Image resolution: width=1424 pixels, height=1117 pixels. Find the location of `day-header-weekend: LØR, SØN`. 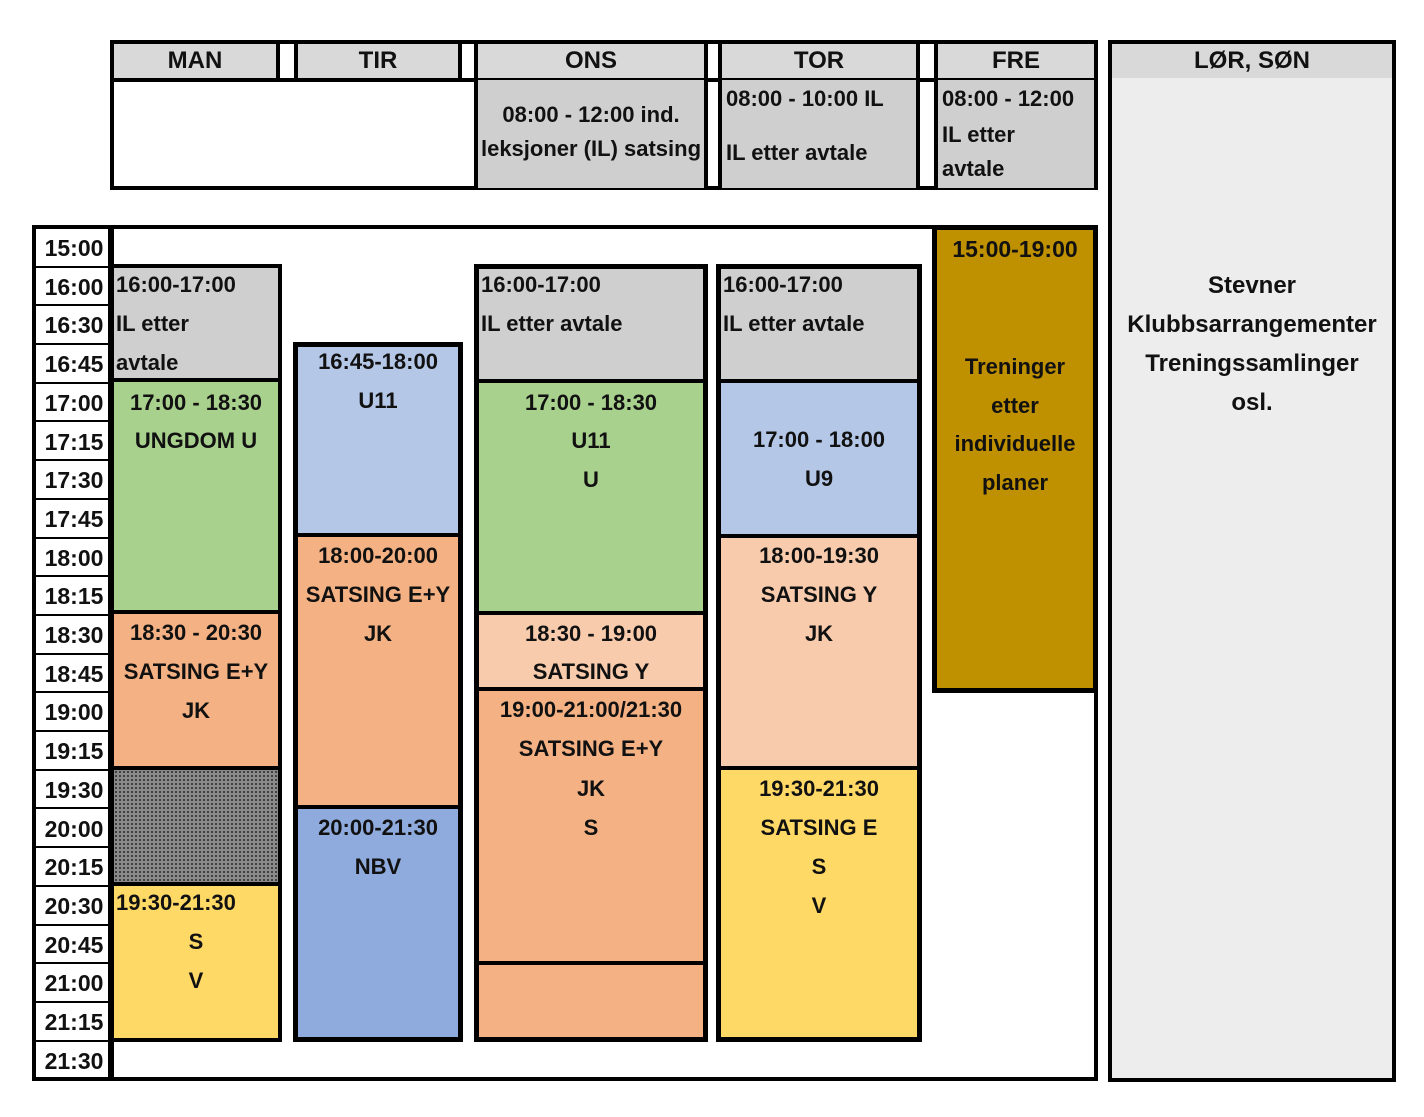

day-header-weekend: LØR, SØN is located at coordinates (1252, 61).